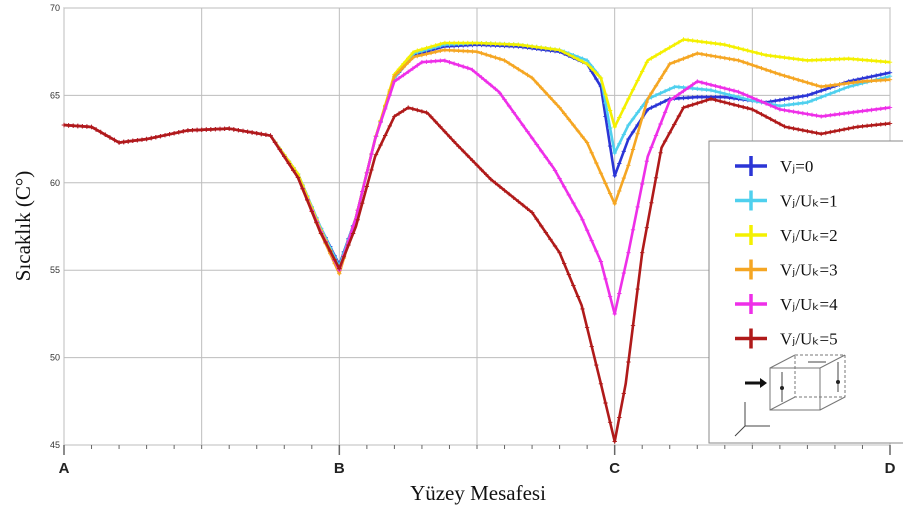  I want to click on legend-item-1: Vⱼ/Uₖ=1, so click(786, 200).